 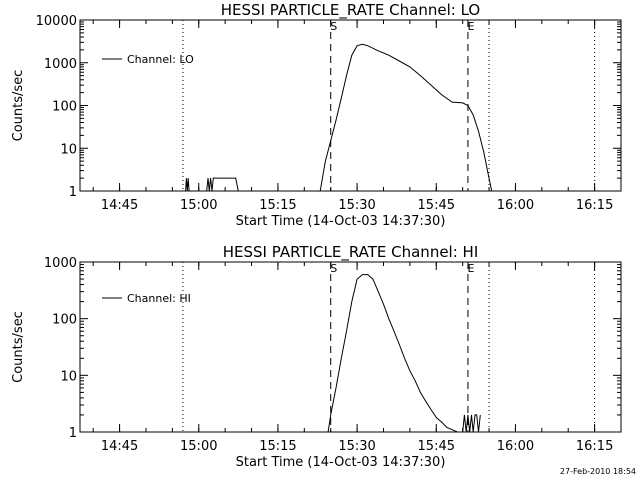 What do you see at coordinates (351, 252) in the screenshot?
I see `chart-title: HESSI PARTICLE_RATE Channel: HI` at bounding box center [351, 252].